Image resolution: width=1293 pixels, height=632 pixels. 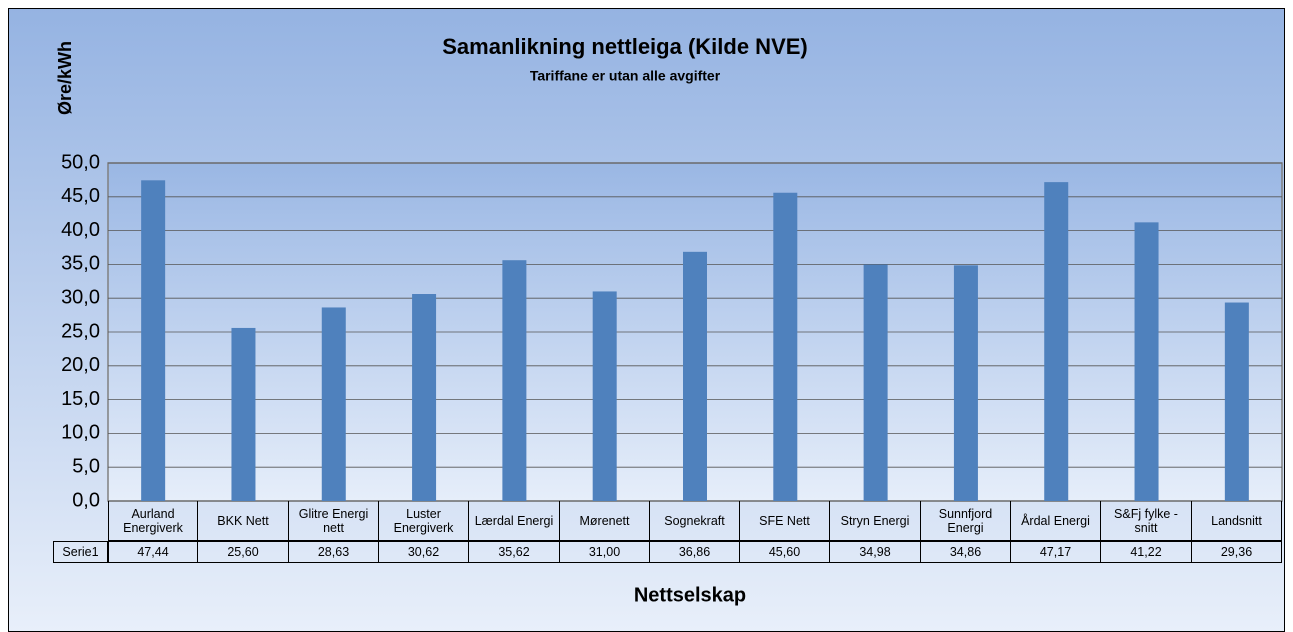 I want to click on y-tick-label: 40,0, so click(x=80, y=230).